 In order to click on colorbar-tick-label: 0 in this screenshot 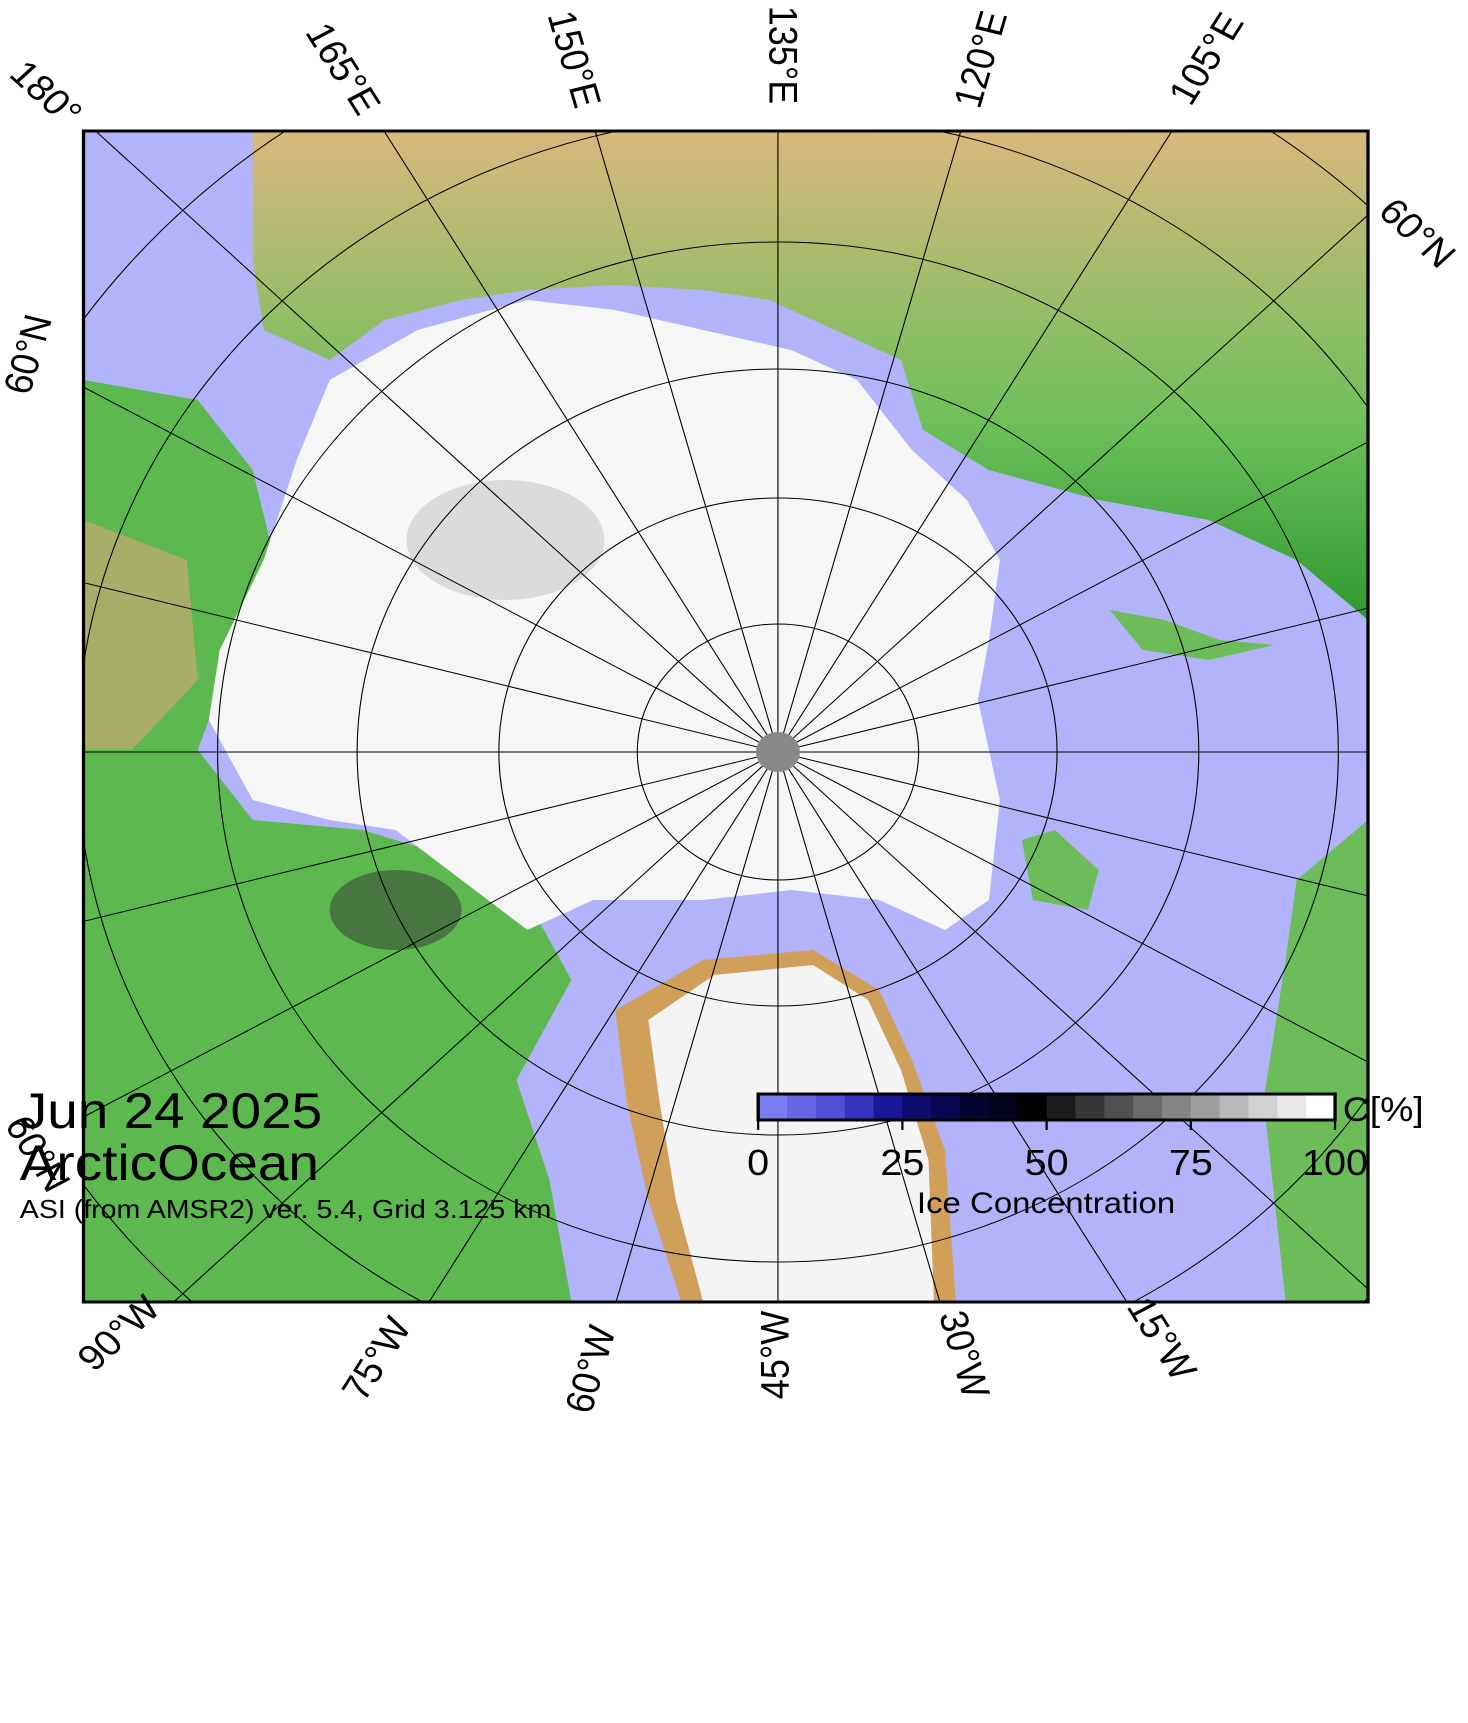, I will do `click(758, 1164)`.